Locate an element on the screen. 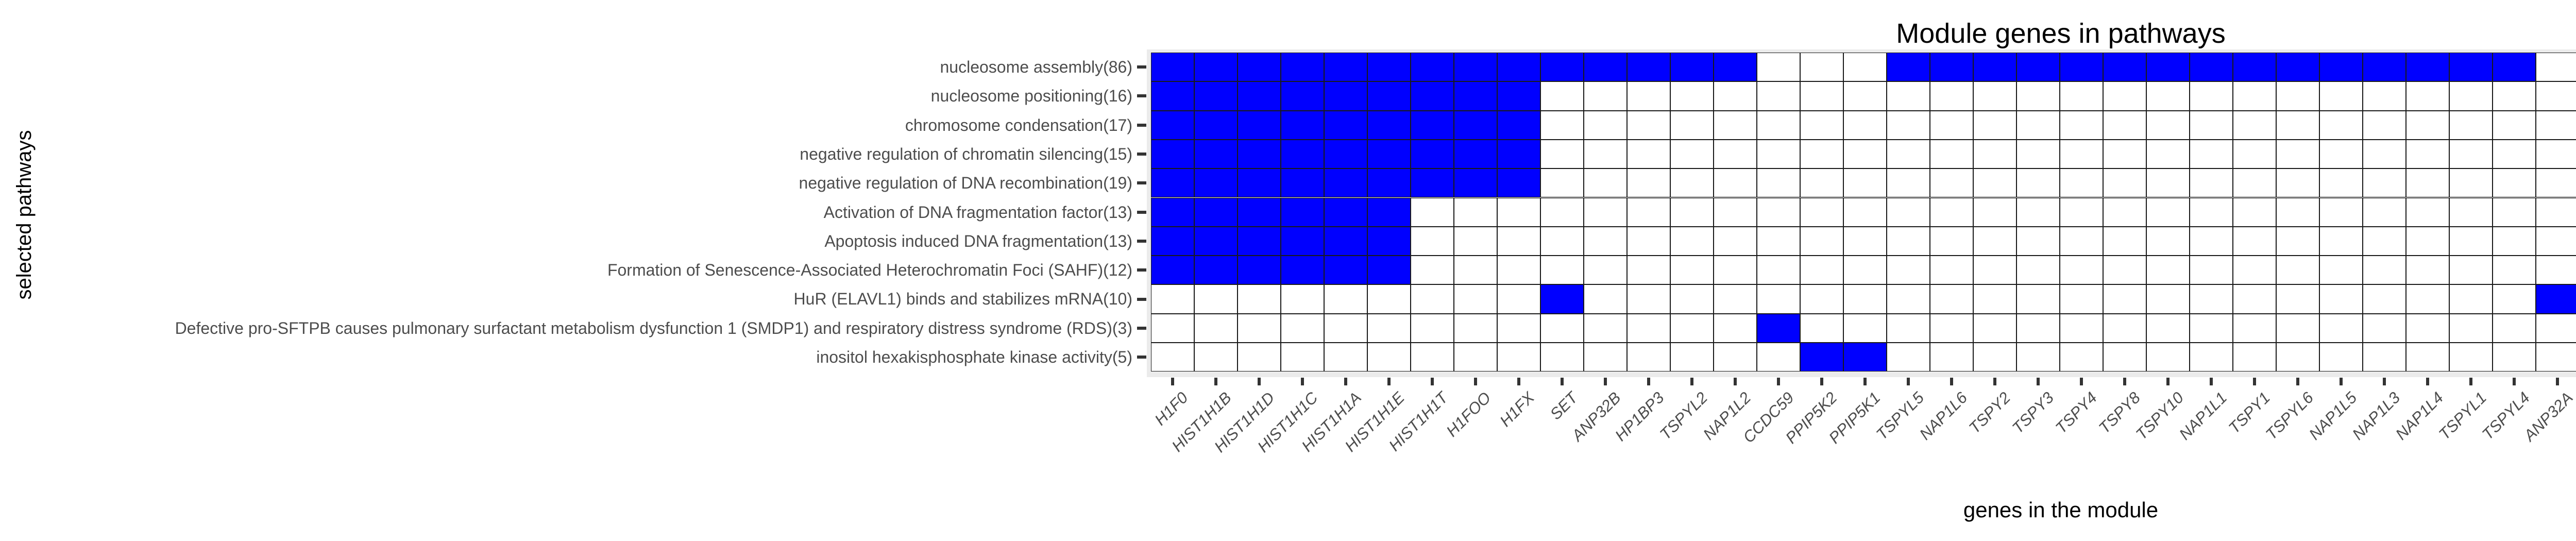 Image resolution: width=2576 pixels, height=541 pixels. gene-label: NAP1L6 is located at coordinates (1944, 416).